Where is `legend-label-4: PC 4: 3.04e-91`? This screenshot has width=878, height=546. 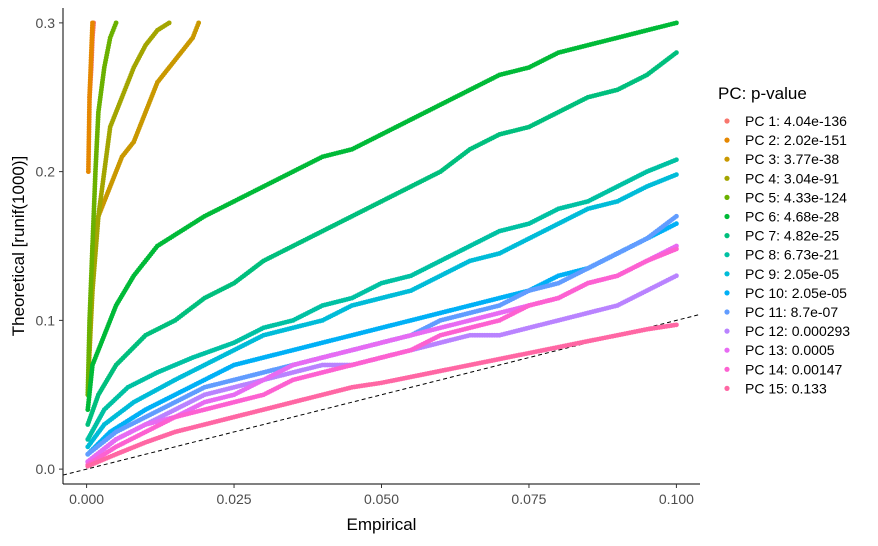
legend-label-4: PC 4: 3.04e-91 is located at coordinates (792, 178).